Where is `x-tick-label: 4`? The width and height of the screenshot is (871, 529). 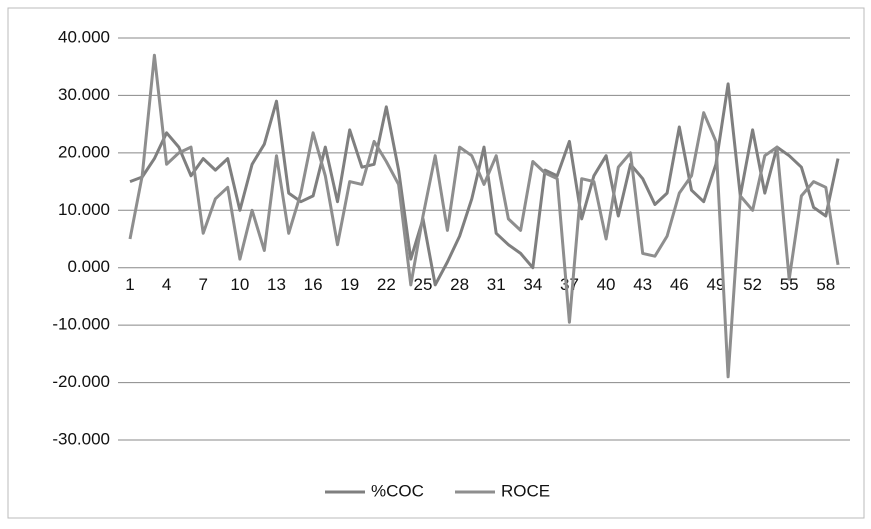
x-tick-label: 4 is located at coordinates (166, 284).